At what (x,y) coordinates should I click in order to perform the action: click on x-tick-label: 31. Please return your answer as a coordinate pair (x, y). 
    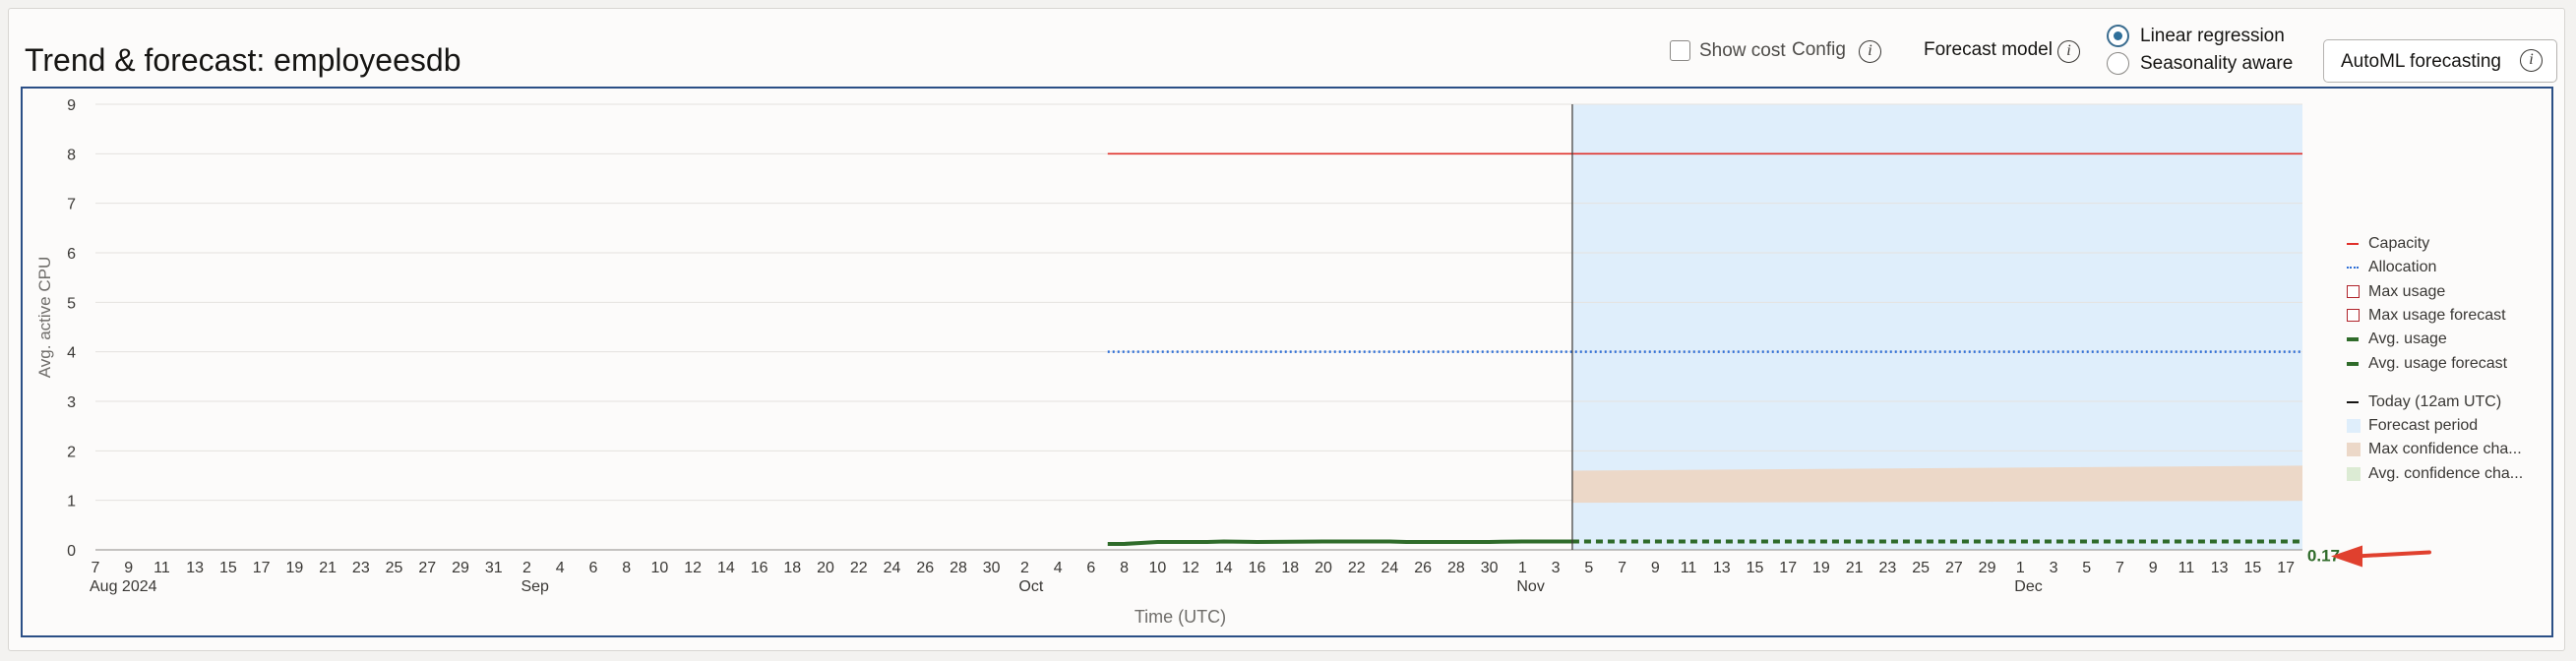
    Looking at the image, I should click on (494, 568).